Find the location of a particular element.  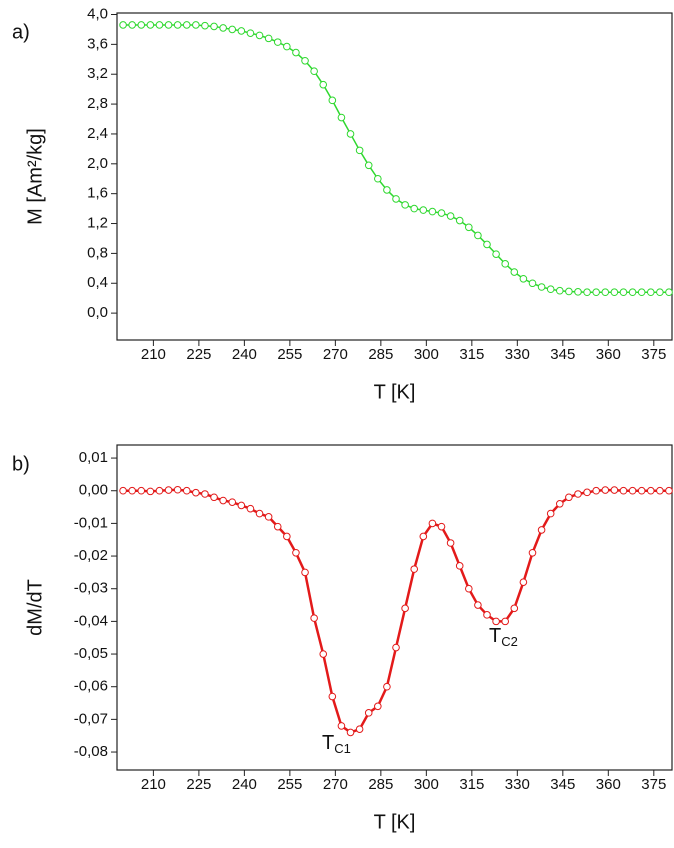

y-tick-label: 2,8 is located at coordinates (97, 103).